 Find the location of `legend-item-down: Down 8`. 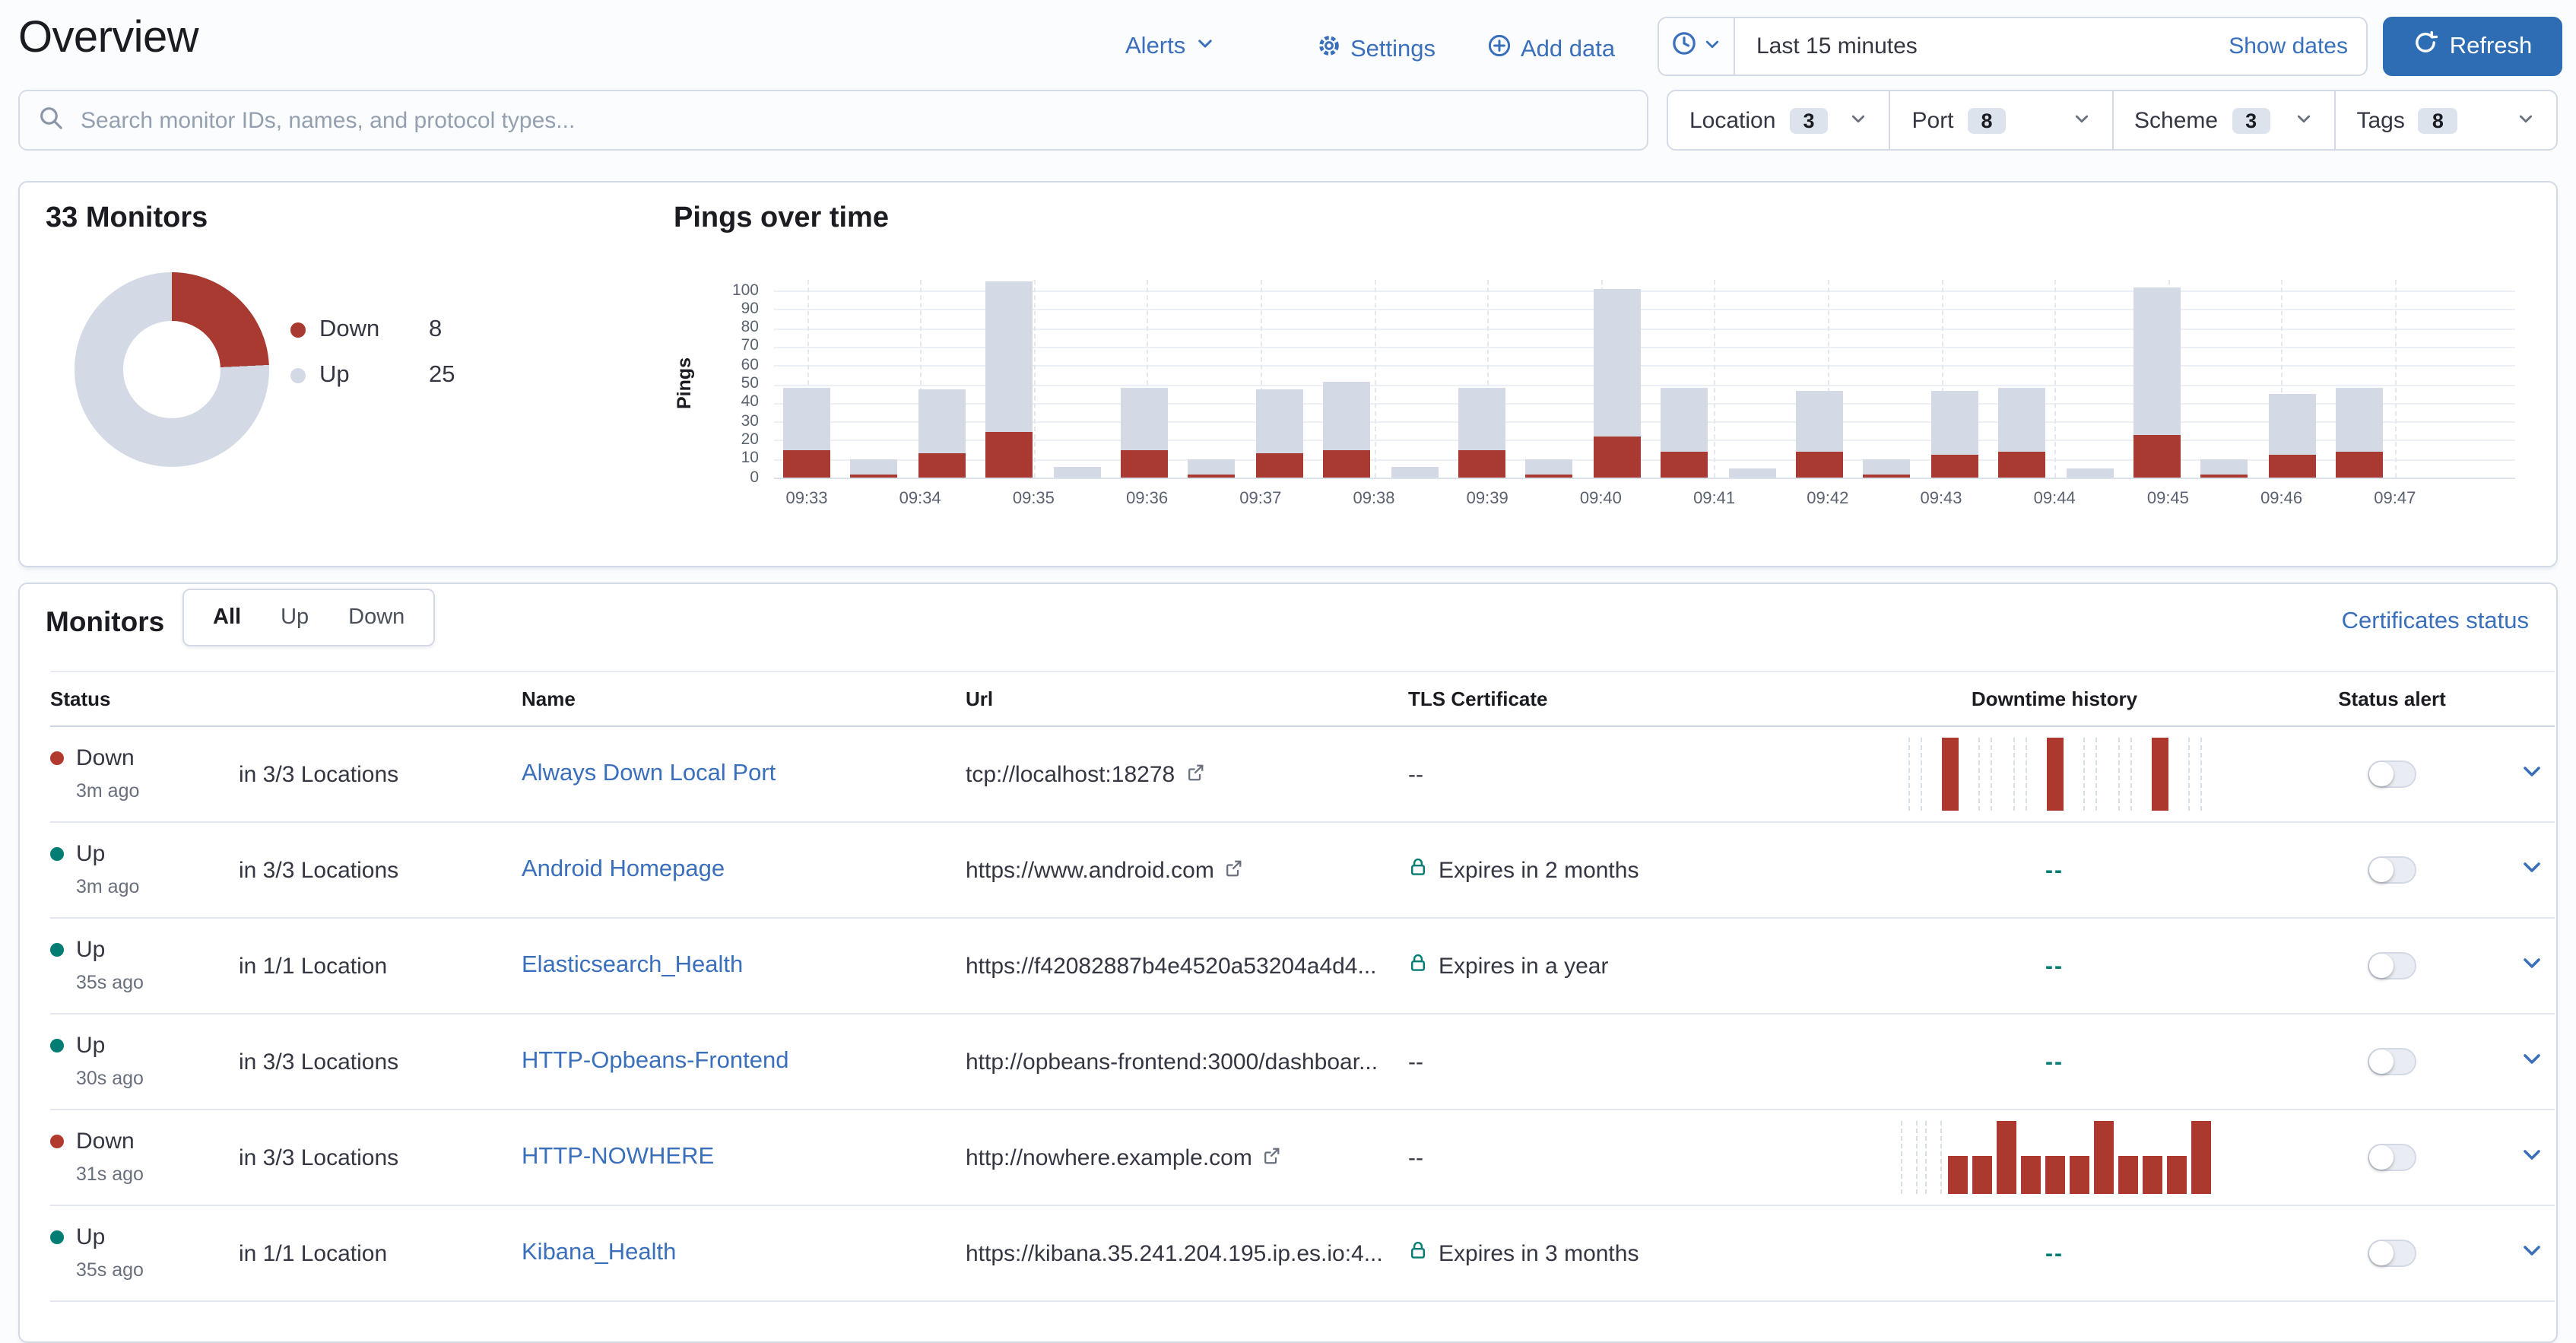

legend-item-down: Down 8 is located at coordinates (372, 330).